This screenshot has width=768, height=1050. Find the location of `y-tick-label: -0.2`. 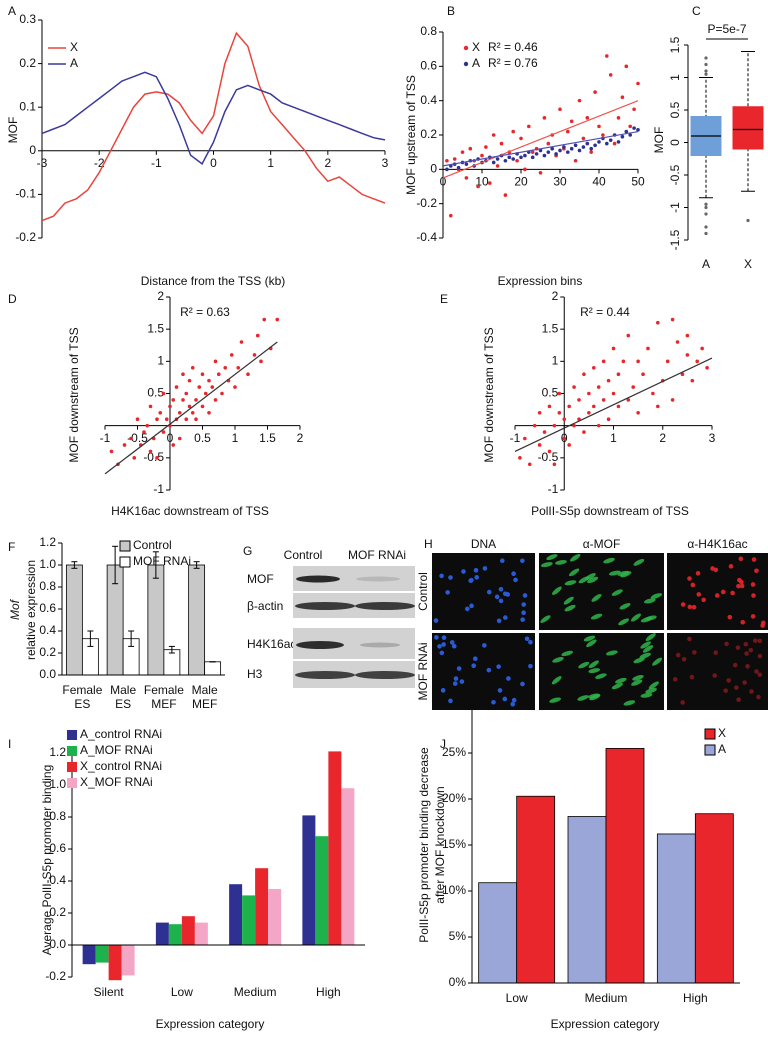

y-tick-label: -0.2 is located at coordinates (25, 237).